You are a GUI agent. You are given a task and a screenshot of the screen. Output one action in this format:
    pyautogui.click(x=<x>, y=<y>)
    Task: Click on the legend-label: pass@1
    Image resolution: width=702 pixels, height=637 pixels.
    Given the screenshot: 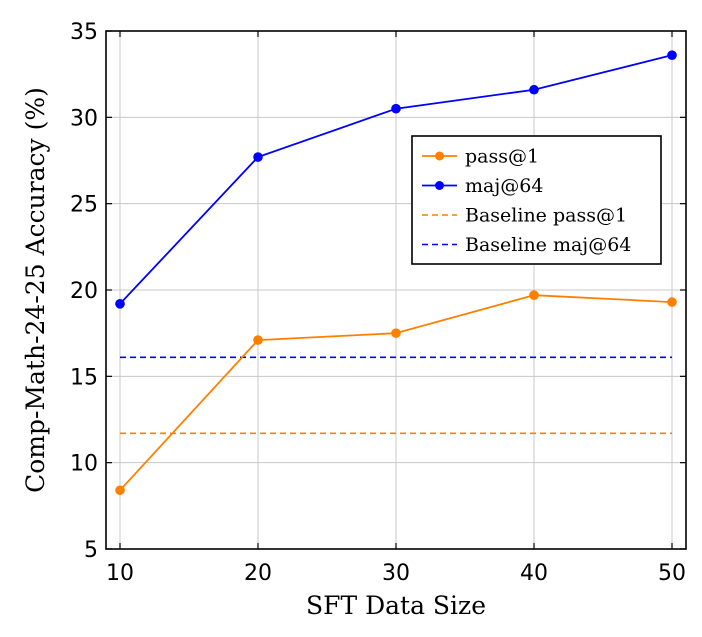 What is the action you would take?
    pyautogui.click(x=502, y=157)
    